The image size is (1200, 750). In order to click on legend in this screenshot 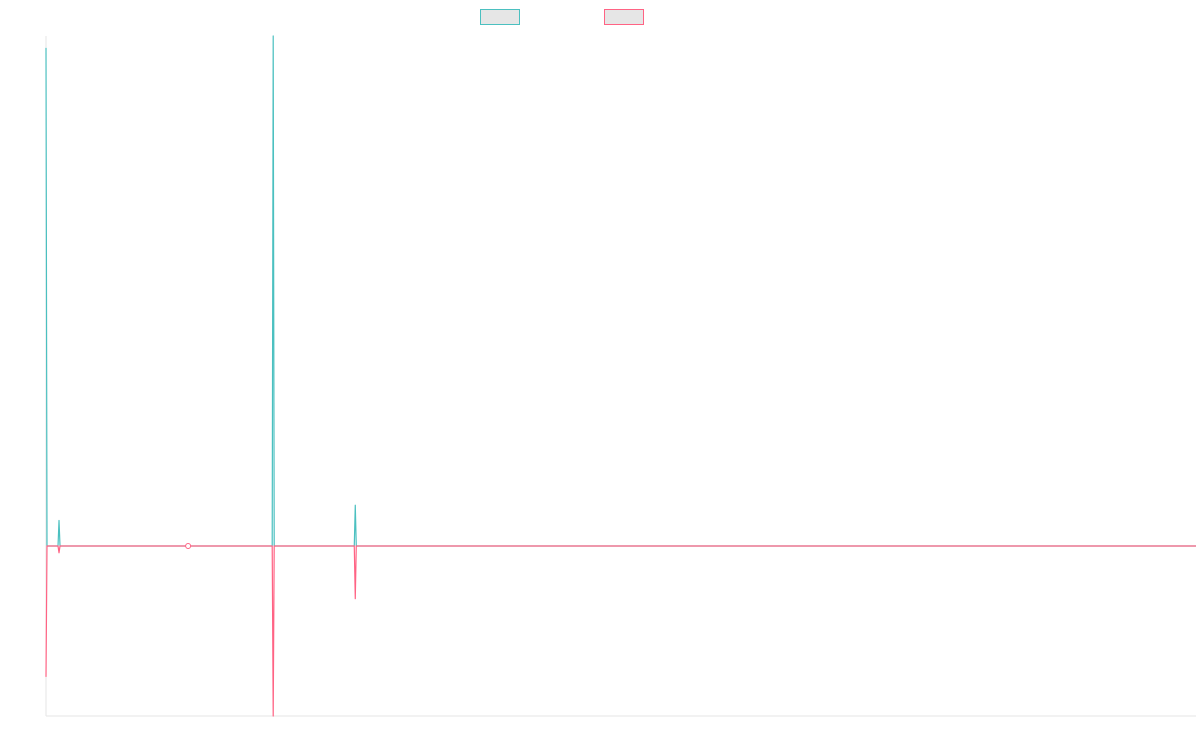, I will do `click(600, 18)`.